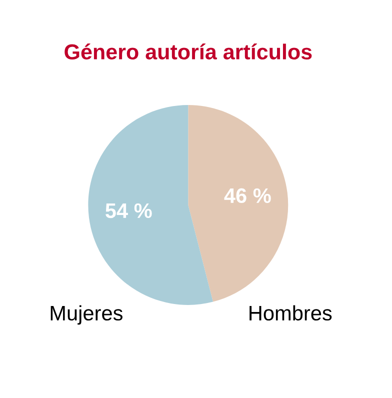 This screenshot has height=398, width=392. What do you see at coordinates (86, 315) in the screenshot?
I see `slice-label: Mujeres` at bounding box center [86, 315].